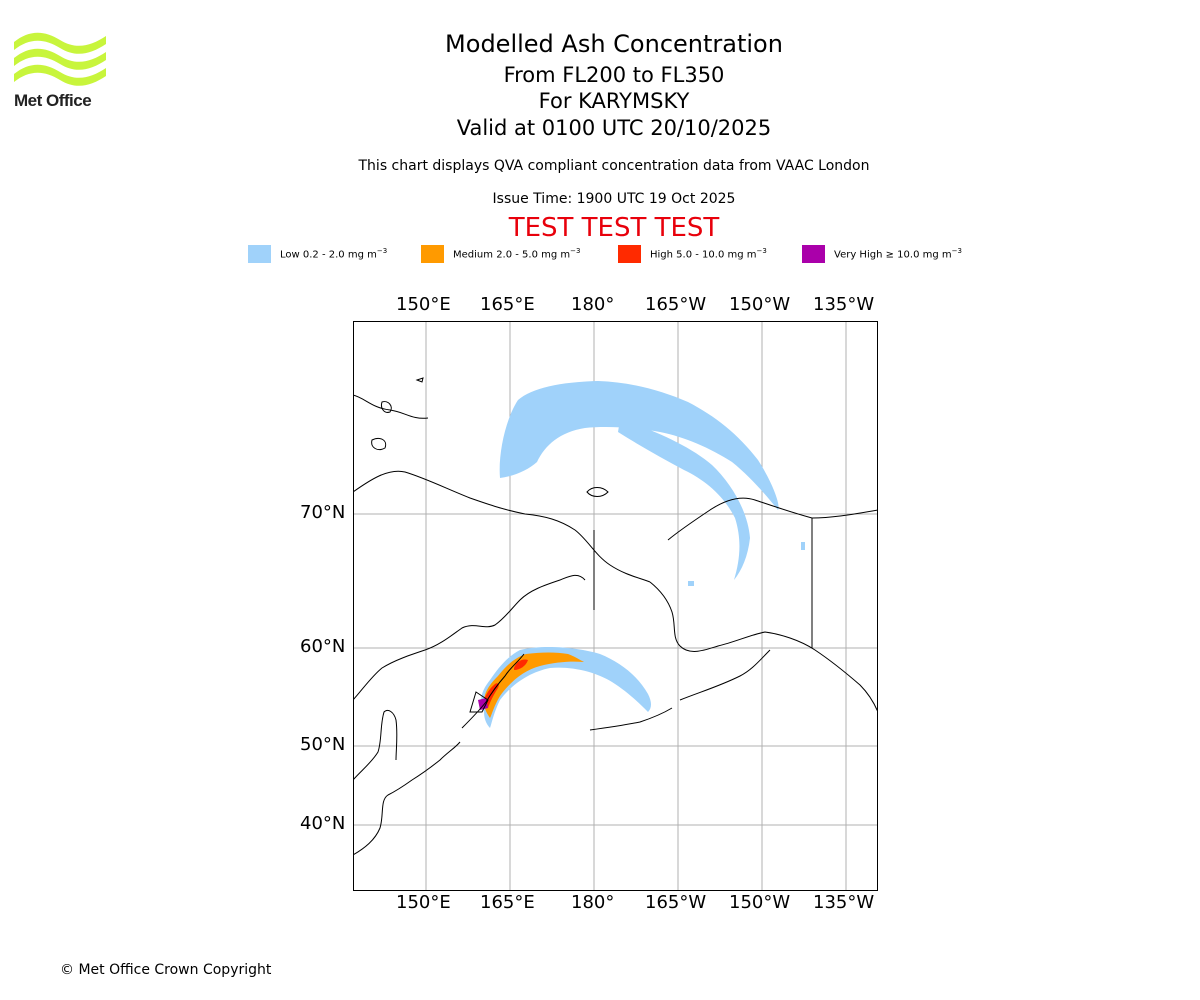 The width and height of the screenshot is (1200, 1000). What do you see at coordinates (323, 744) in the screenshot?
I see `lat-tick-50n: 50°N` at bounding box center [323, 744].